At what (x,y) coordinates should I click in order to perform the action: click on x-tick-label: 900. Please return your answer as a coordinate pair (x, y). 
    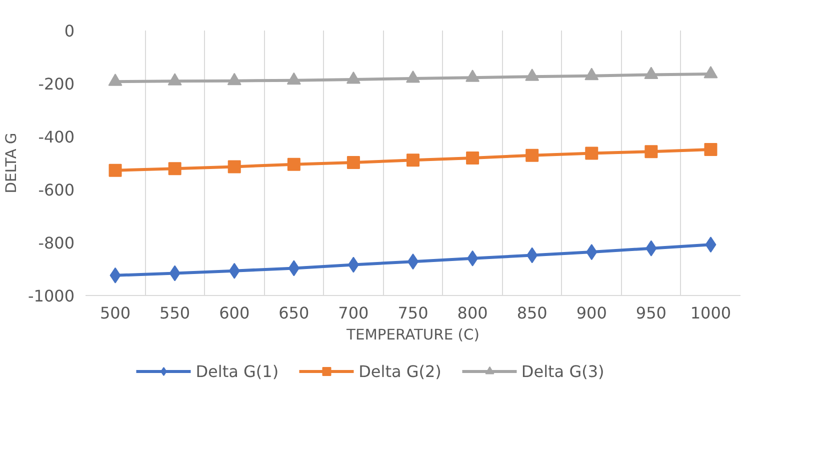
    Looking at the image, I should click on (591, 313).